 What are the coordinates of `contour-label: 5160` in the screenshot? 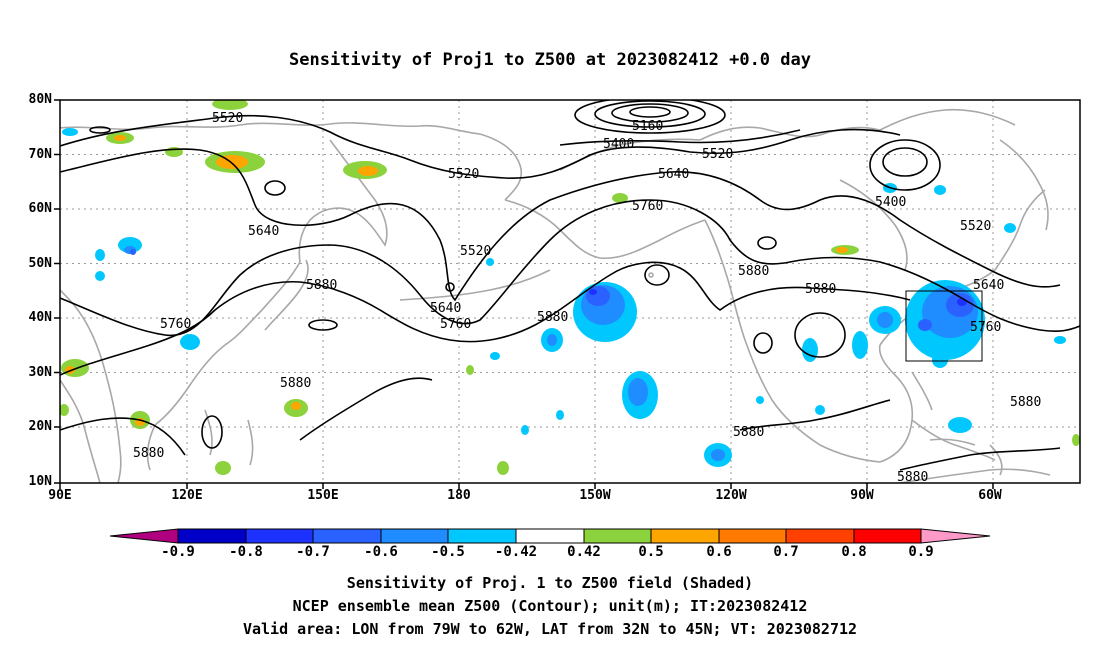 It's located at (647, 126).